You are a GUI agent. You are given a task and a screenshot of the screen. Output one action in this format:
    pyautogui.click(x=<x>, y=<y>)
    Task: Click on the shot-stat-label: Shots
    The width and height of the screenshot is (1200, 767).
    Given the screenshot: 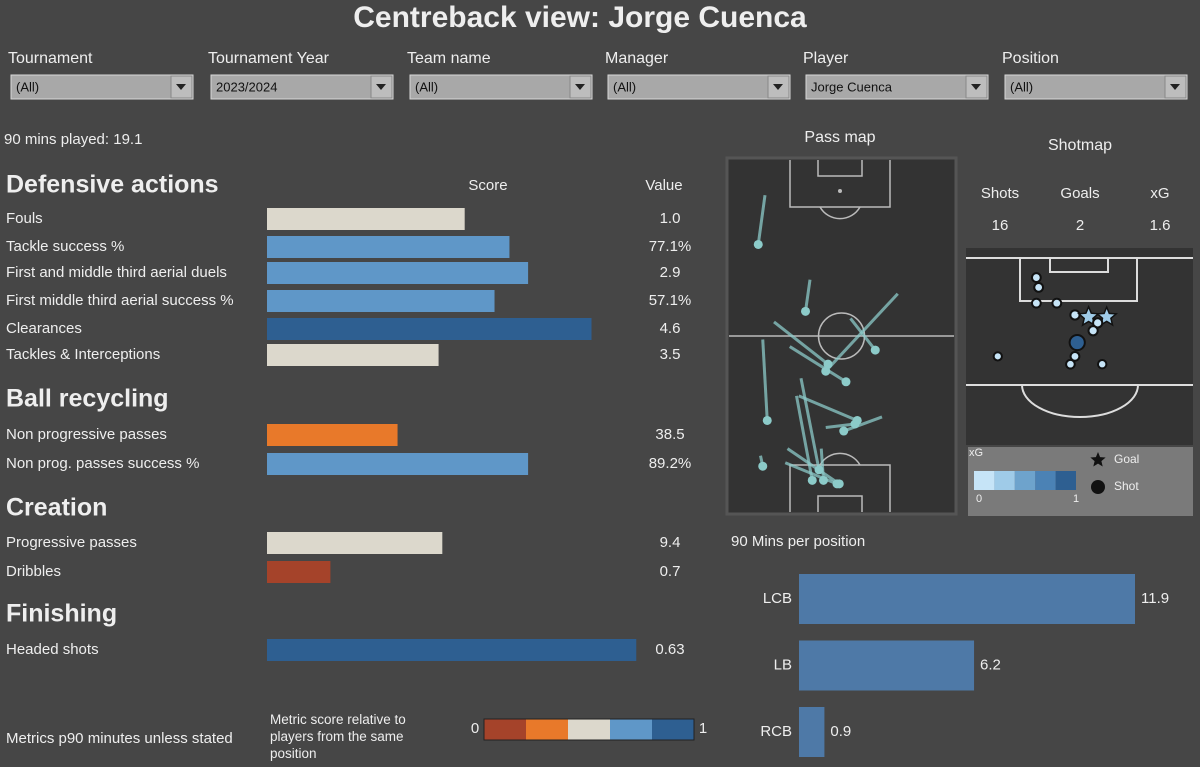 What is the action you would take?
    pyautogui.click(x=1000, y=193)
    